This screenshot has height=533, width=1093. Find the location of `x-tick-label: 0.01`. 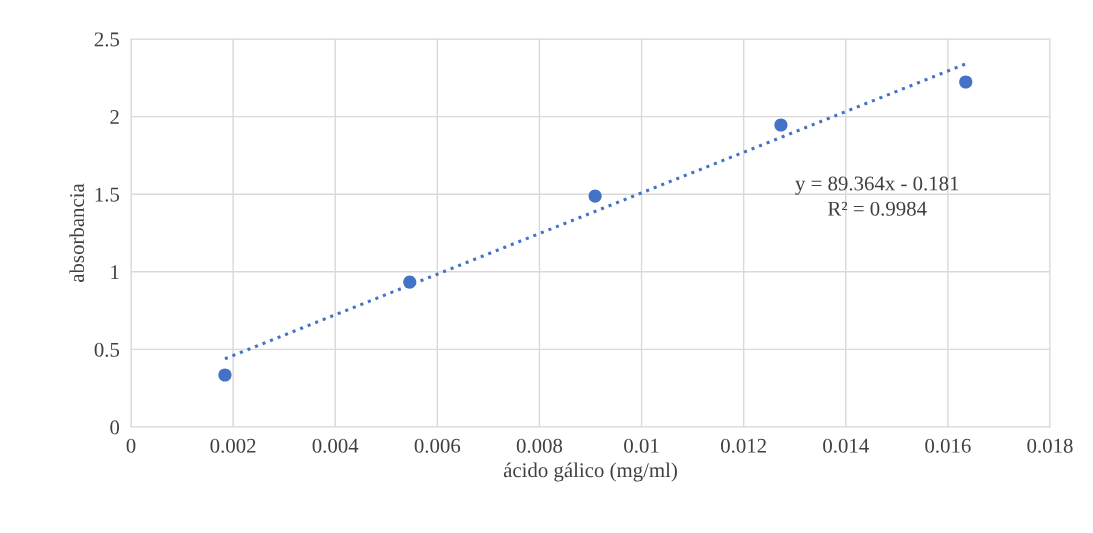

x-tick-label: 0.01 is located at coordinates (641, 445).